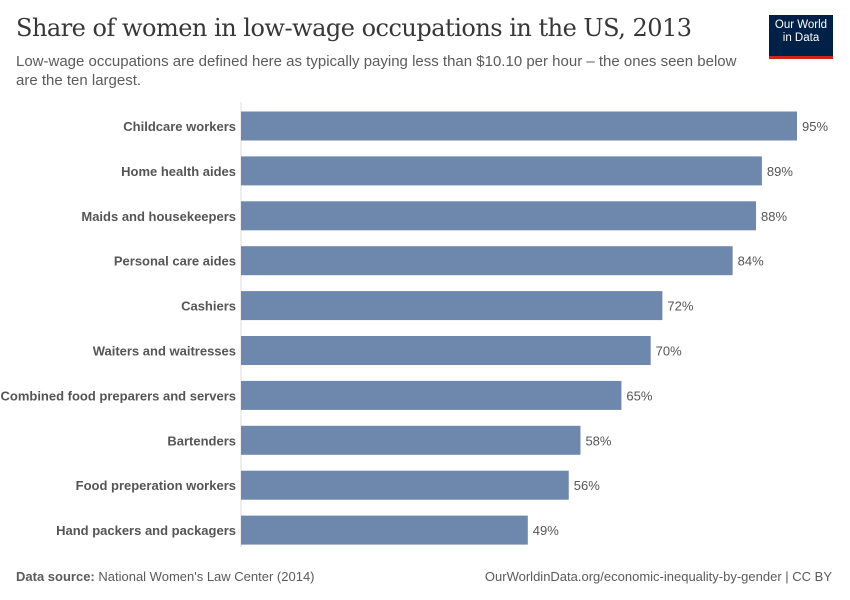  What do you see at coordinates (179, 126) in the screenshot?
I see `category-label: Childcare workers` at bounding box center [179, 126].